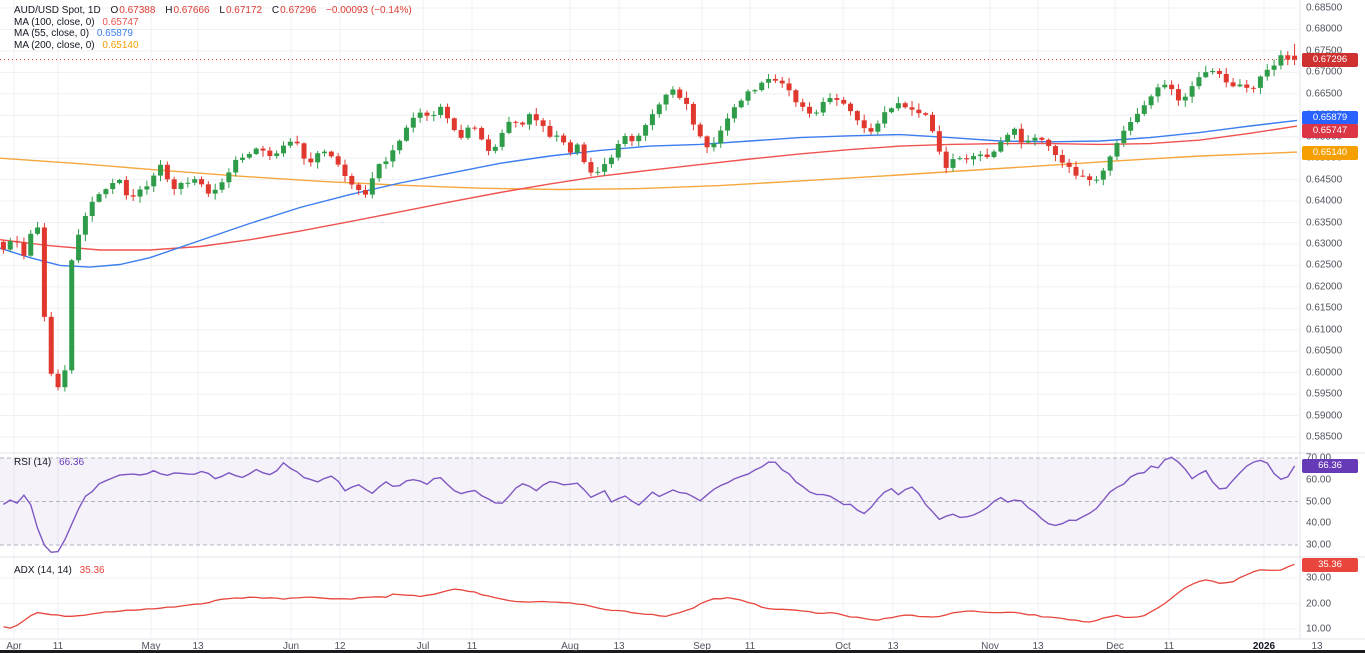 The image size is (1365, 653). I want to click on ma55-badge: 0.65879, so click(1330, 117).